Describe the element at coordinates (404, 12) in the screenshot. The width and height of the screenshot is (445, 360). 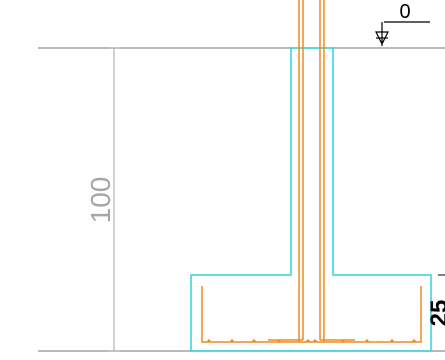
I see `level-marker-label: 0` at that location.